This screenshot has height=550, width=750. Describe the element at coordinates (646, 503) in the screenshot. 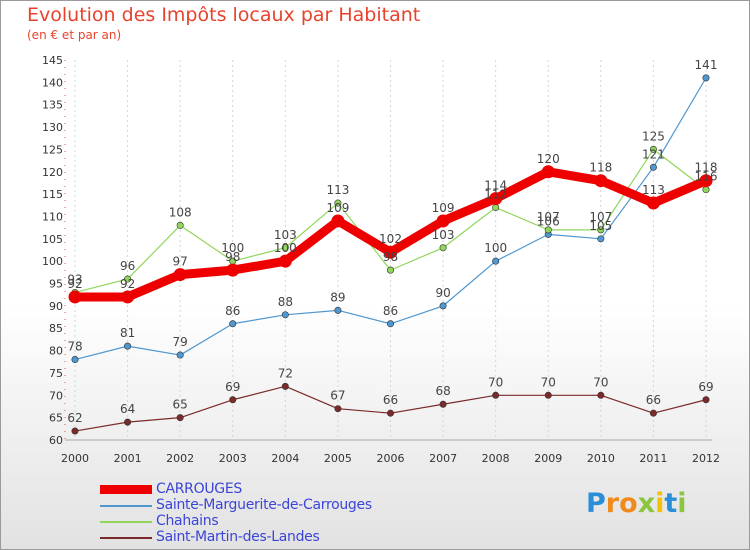

I see `logo-letter: x` at that location.